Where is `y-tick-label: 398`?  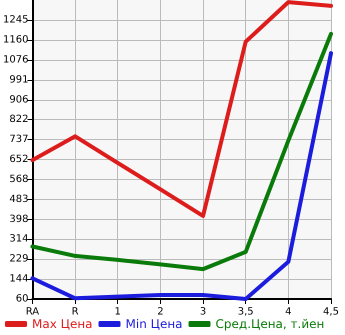
y-tick-label: 398 is located at coordinates (18, 219).